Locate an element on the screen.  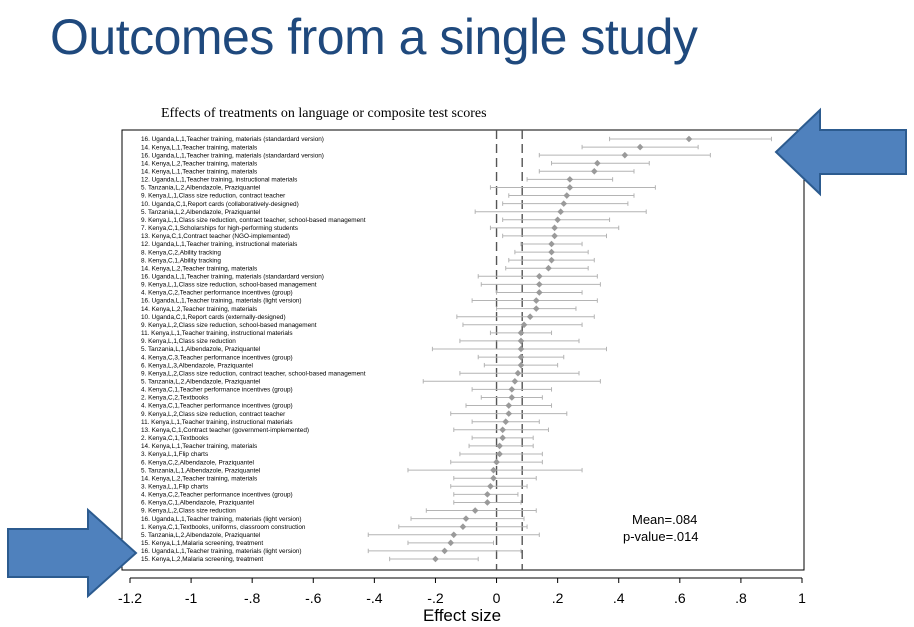
study-label: 6. Kenya,L,3,Albendazole, Praziquantel is located at coordinates (197, 365).